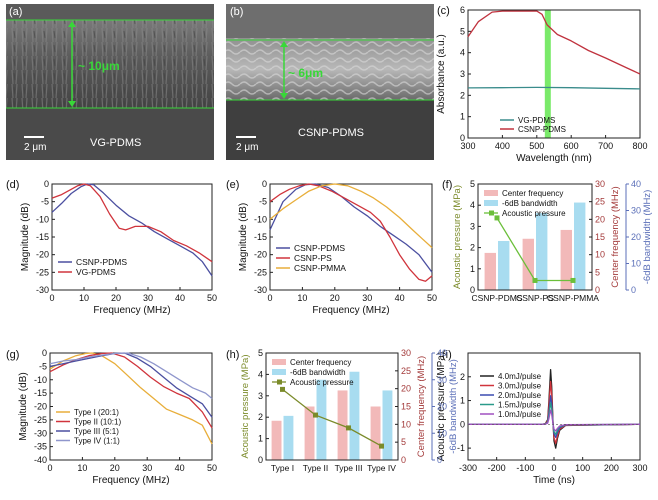 The height and width of the screenshot is (500, 658). What do you see at coordinates (457, 237) in the screenshot?
I see `y-axis-label-pressure: Acoustic pressure (MPa)` at bounding box center [457, 237].